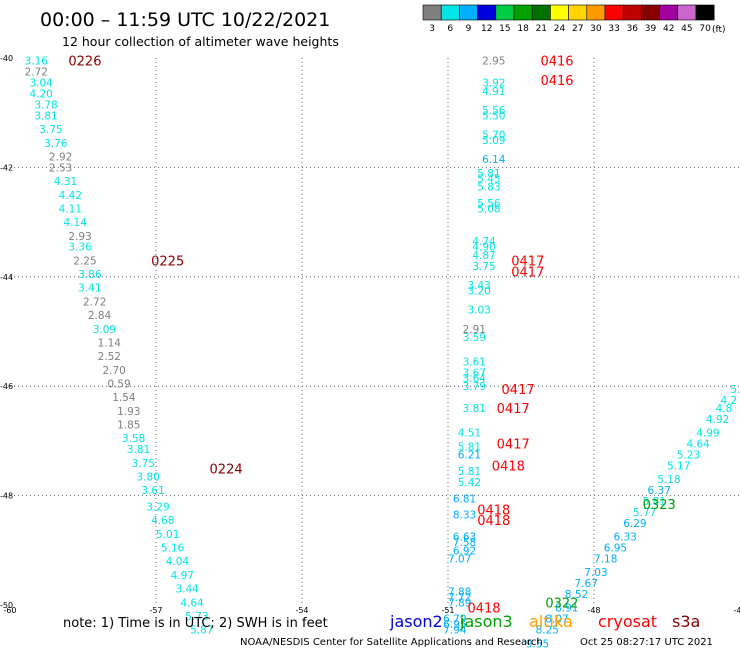 Image resolution: width=740 pixels, height=650 pixels. I want to click on x-tick-label: -51, so click(447, 610).